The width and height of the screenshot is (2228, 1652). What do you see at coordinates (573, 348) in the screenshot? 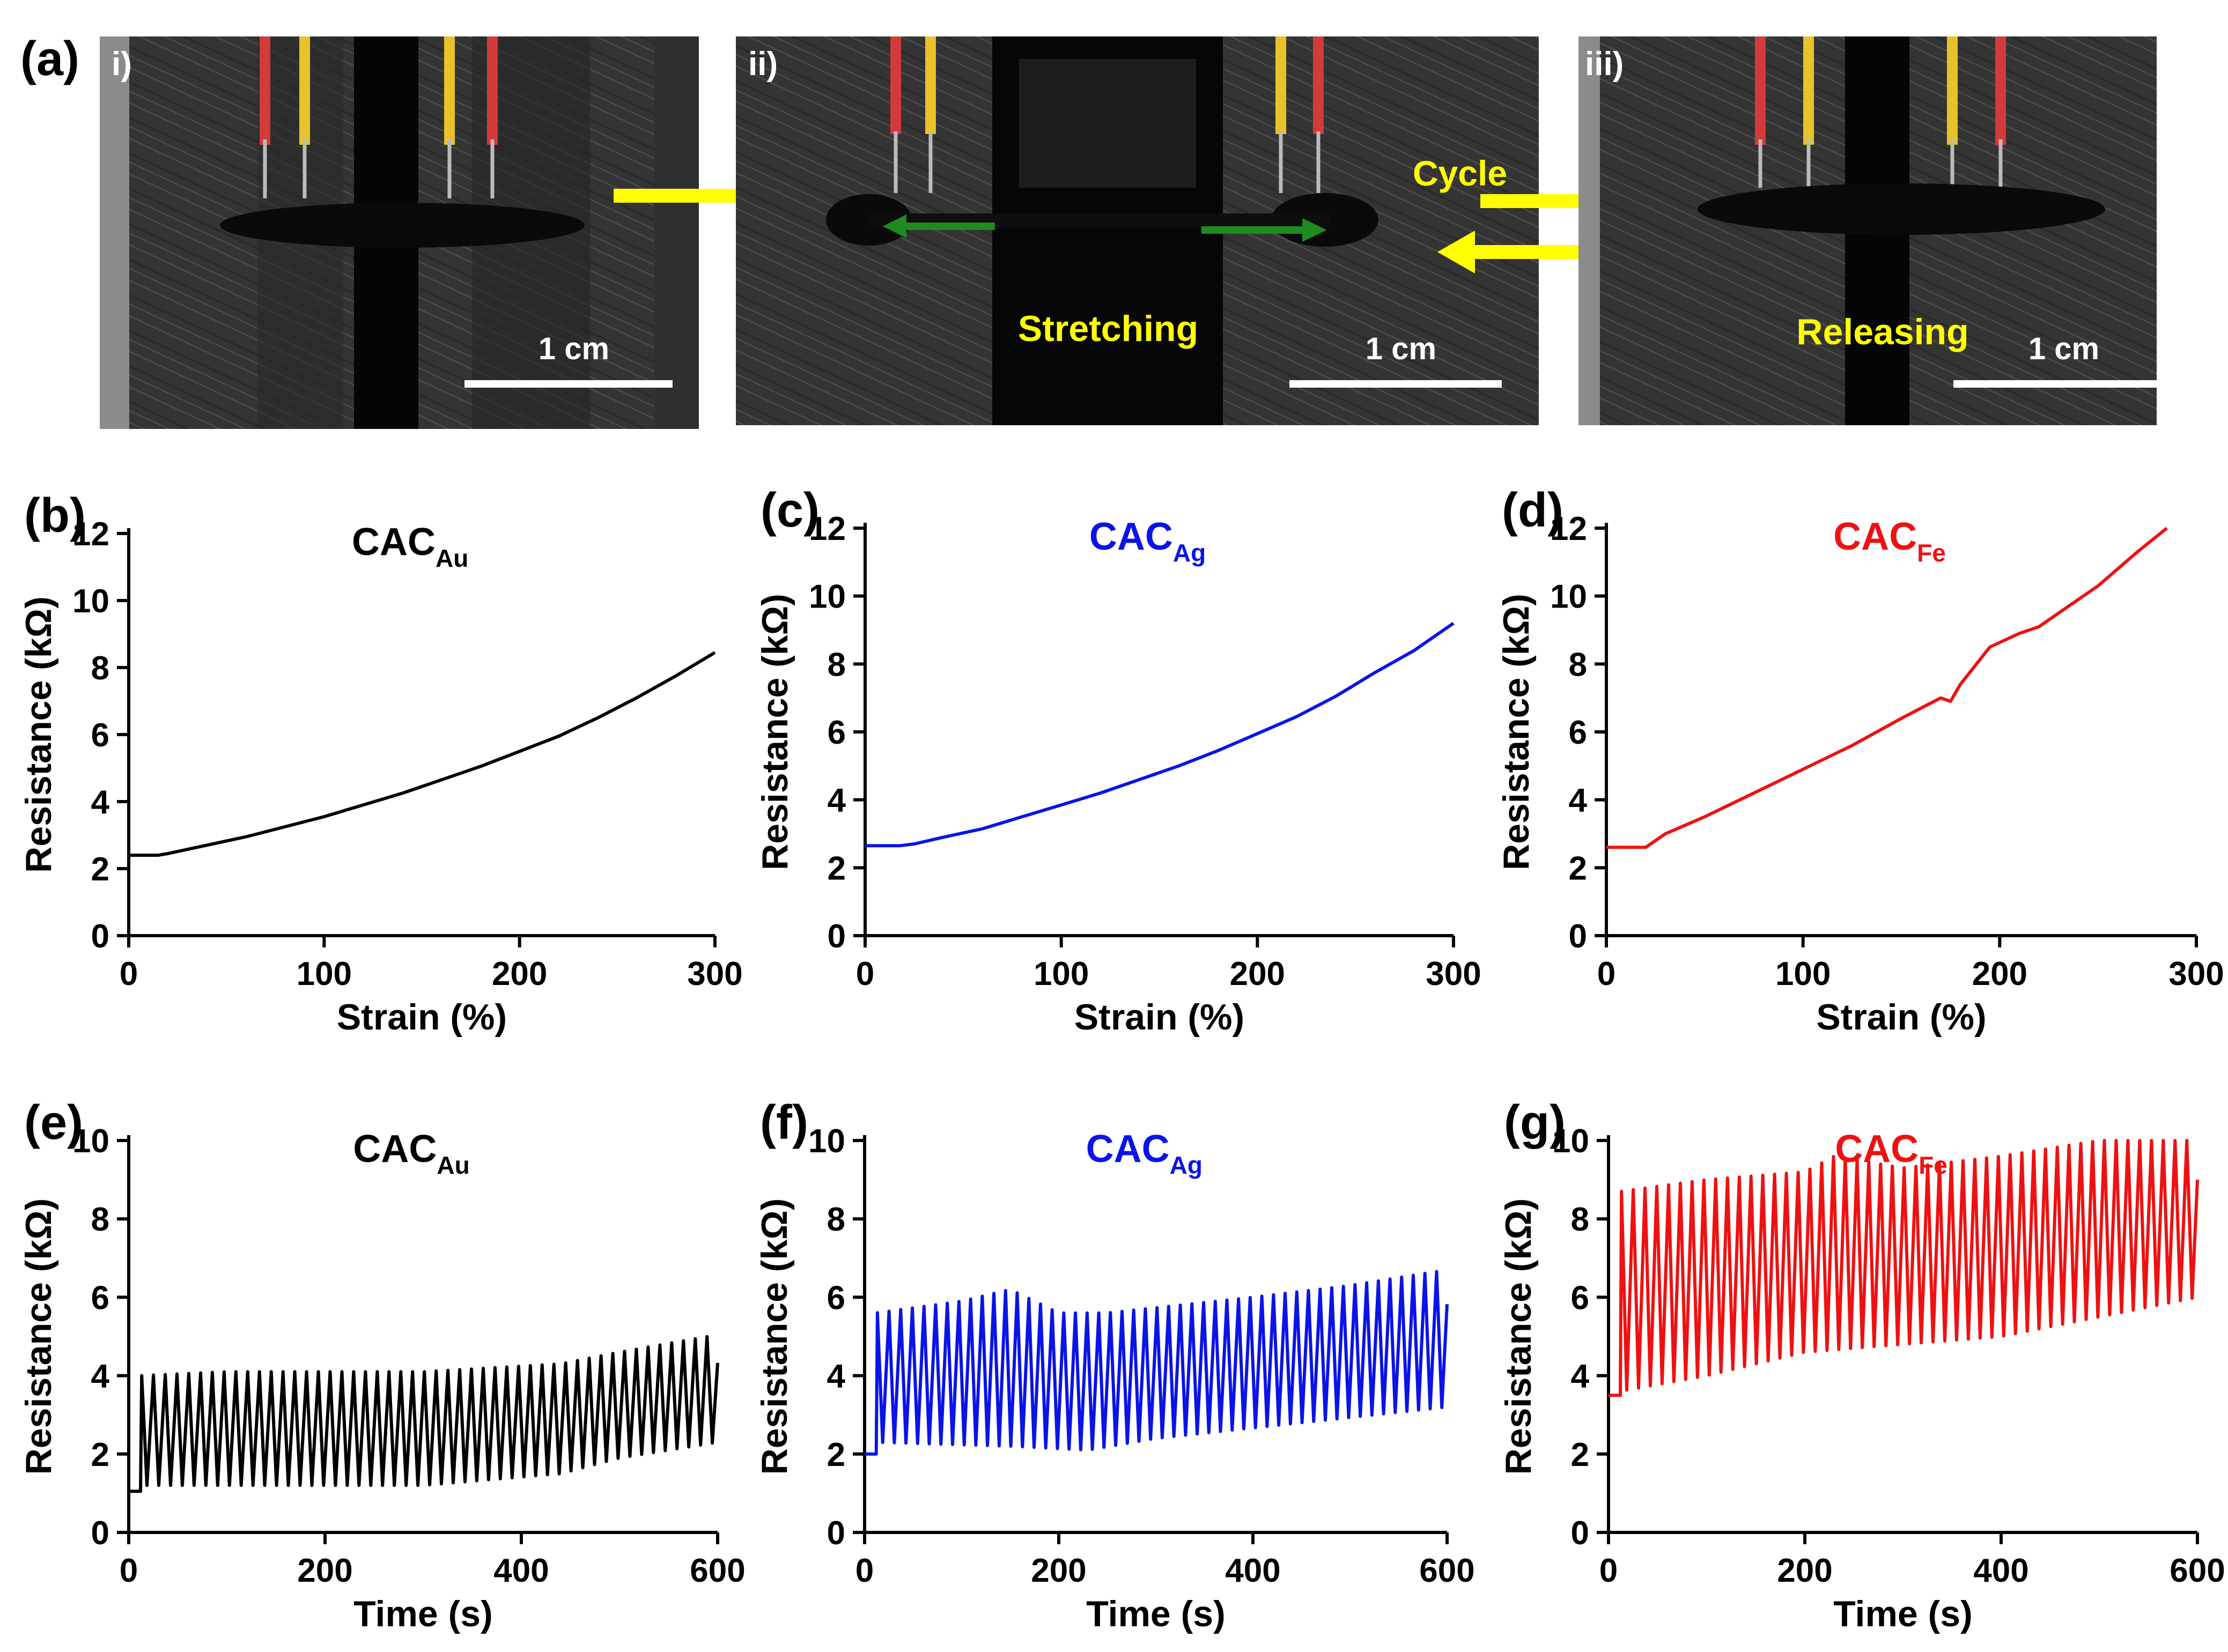
I see `scale-bar-label-i: 1 cm` at bounding box center [573, 348].